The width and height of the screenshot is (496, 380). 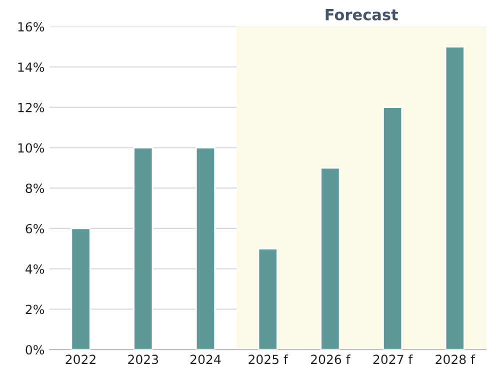 What do you see at coordinates (35, 189) in the screenshot?
I see `y-tick-label: 8%` at bounding box center [35, 189].